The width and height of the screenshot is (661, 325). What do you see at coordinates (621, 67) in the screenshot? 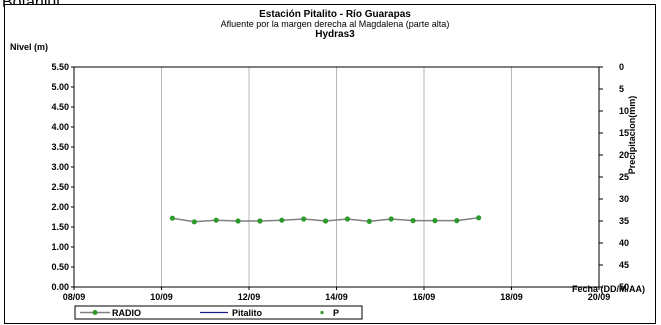
I see `y2-tick-label: 0` at bounding box center [621, 67].